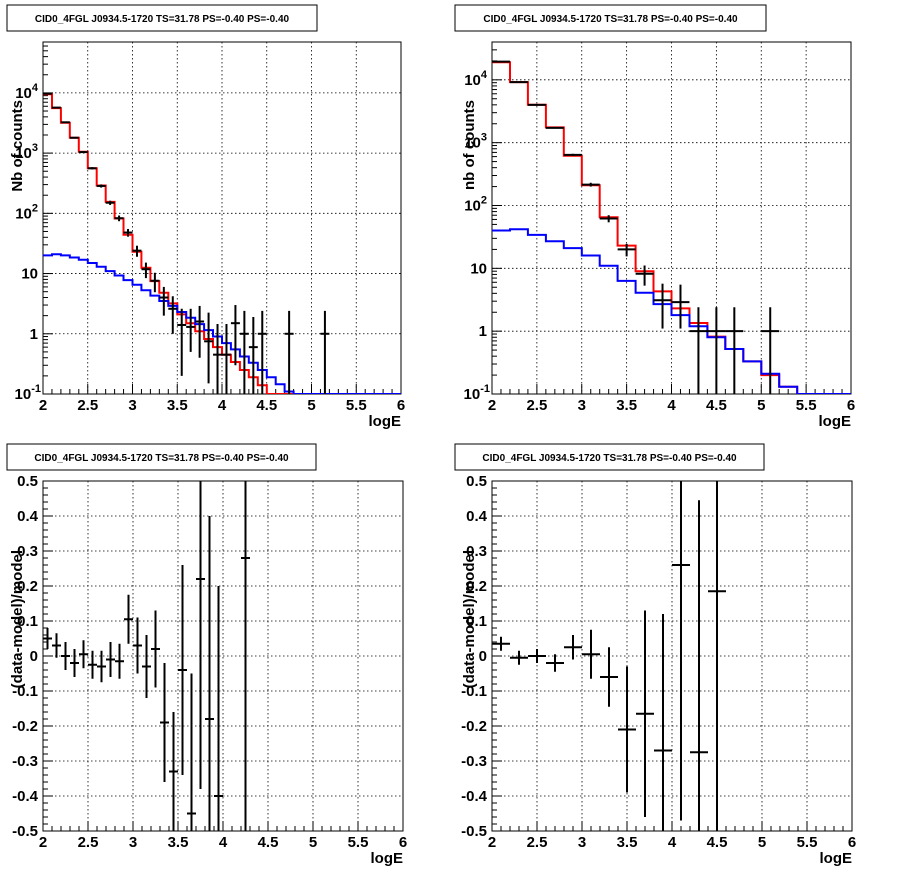  What do you see at coordinates (476, 621) in the screenshot?
I see `y-tick-label: 0.1` at bounding box center [476, 621].